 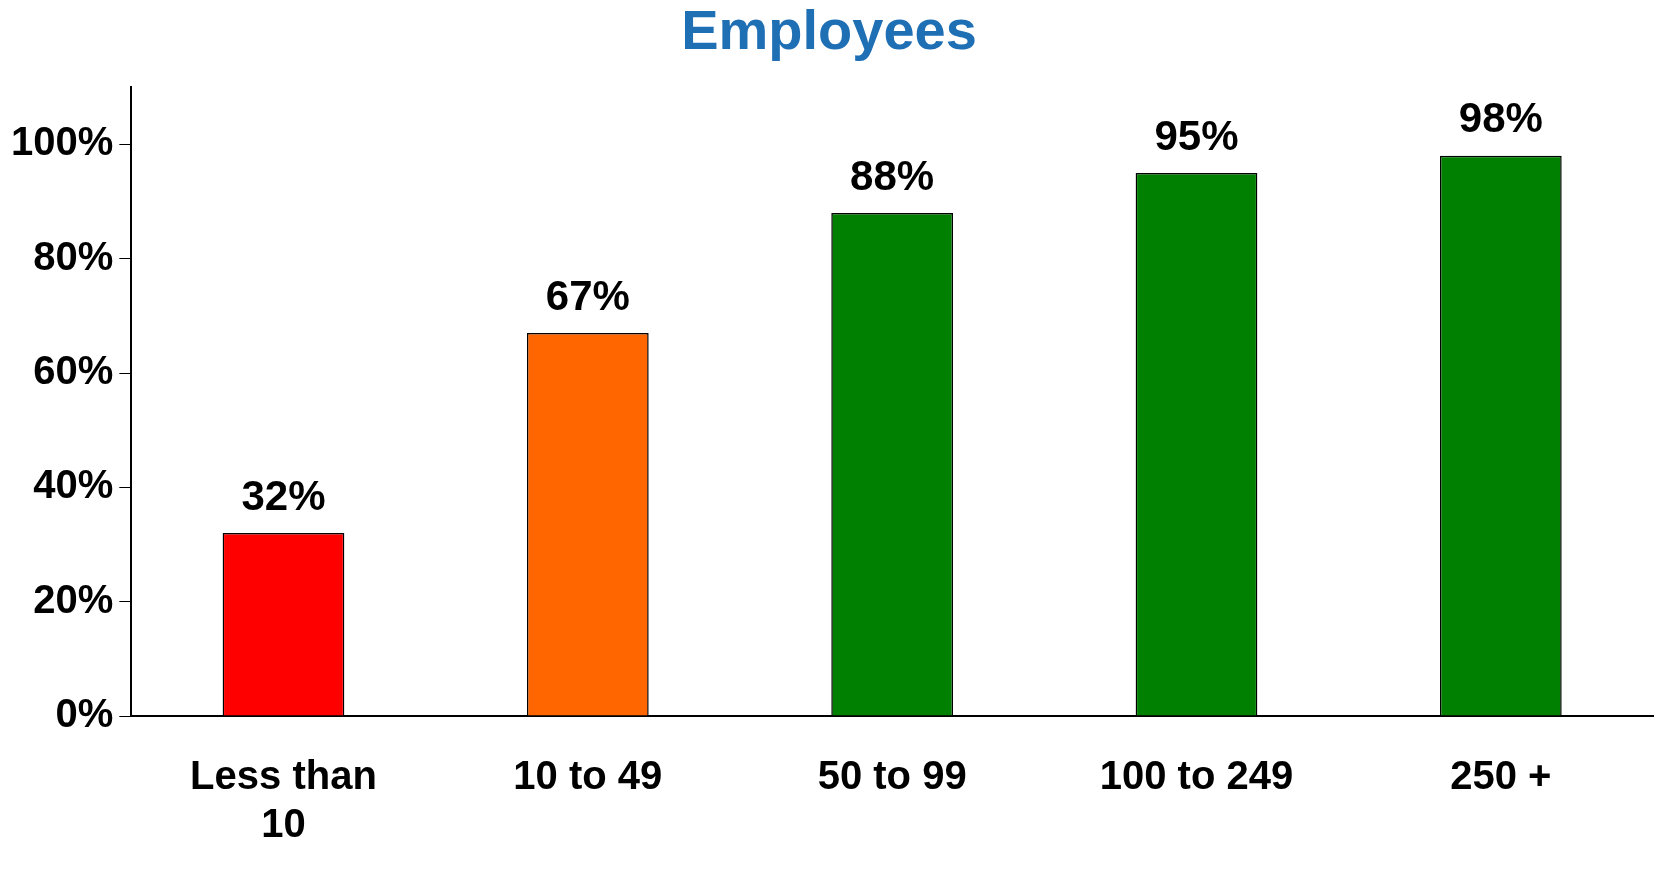 I want to click on y-tick-label: 60%, so click(x=73, y=370).